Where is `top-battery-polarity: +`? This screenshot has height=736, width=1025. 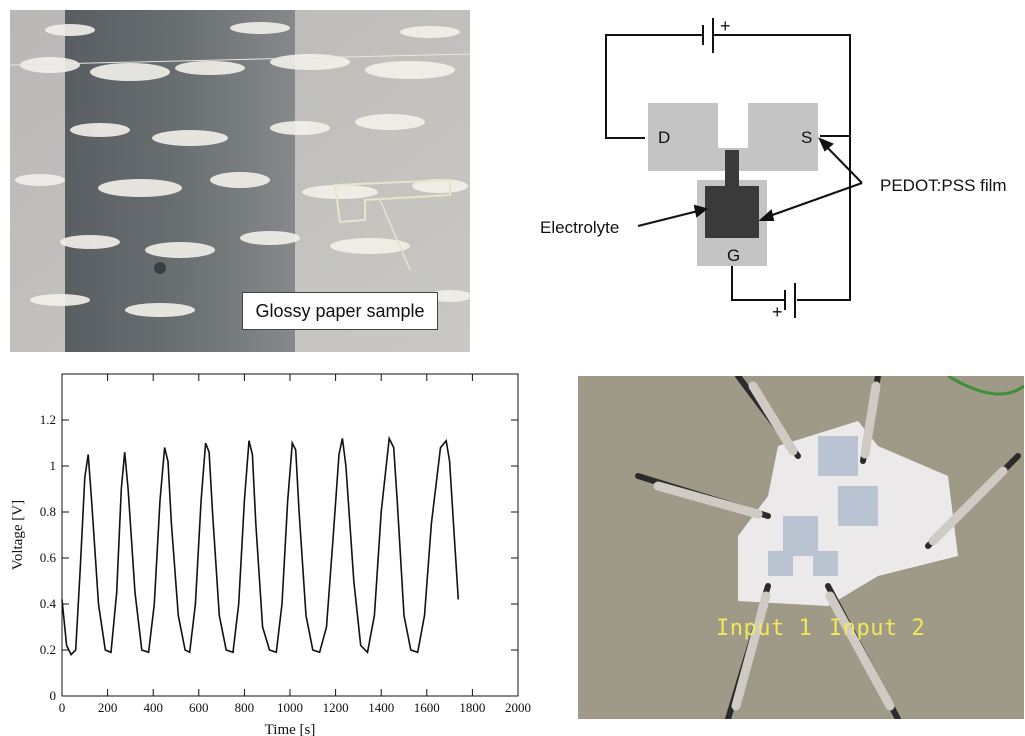
top-battery-polarity: + is located at coordinates (725, 26).